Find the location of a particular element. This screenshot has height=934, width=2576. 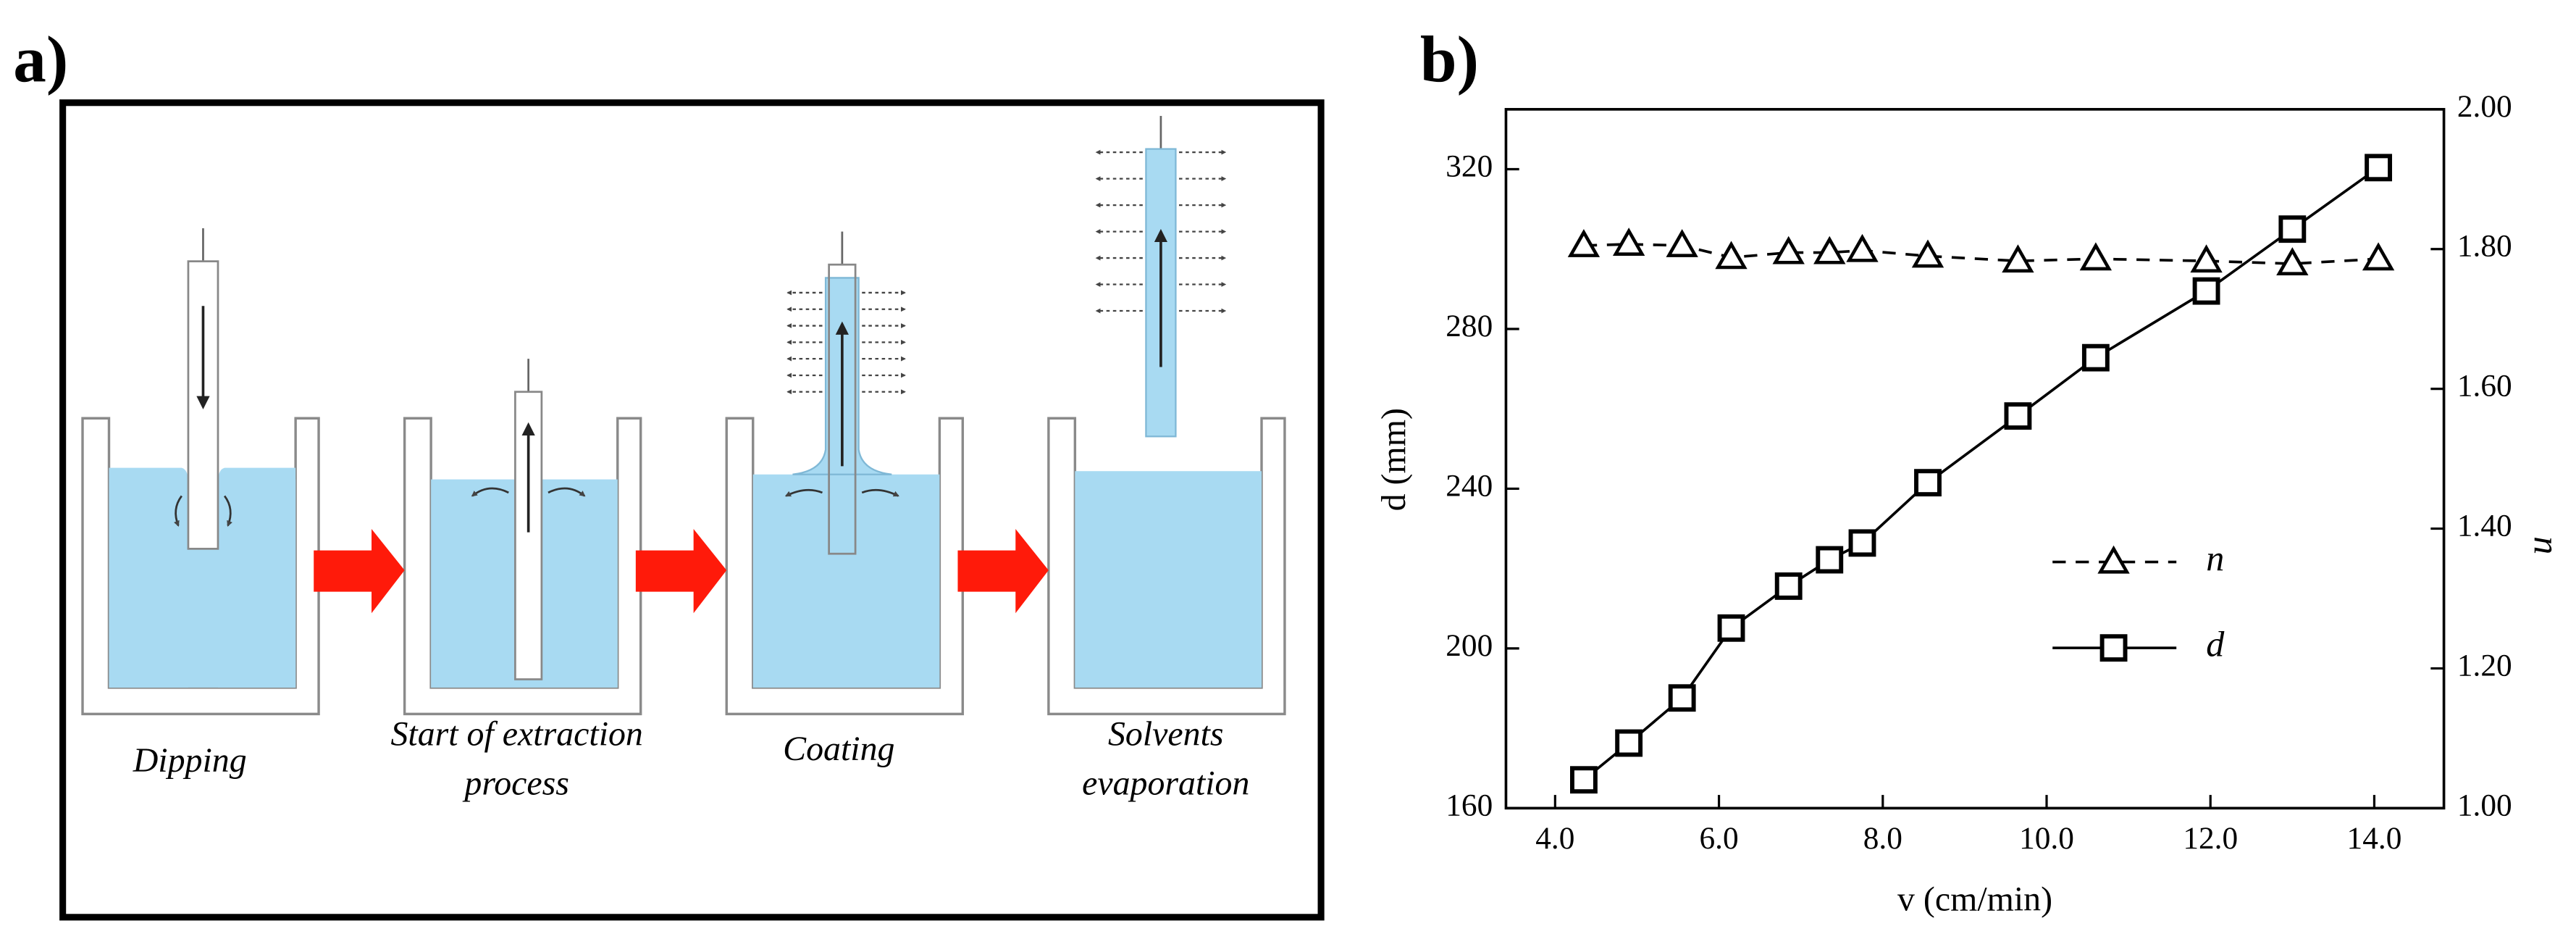

y2-tick-label: 1.20 is located at coordinates (2484, 665).